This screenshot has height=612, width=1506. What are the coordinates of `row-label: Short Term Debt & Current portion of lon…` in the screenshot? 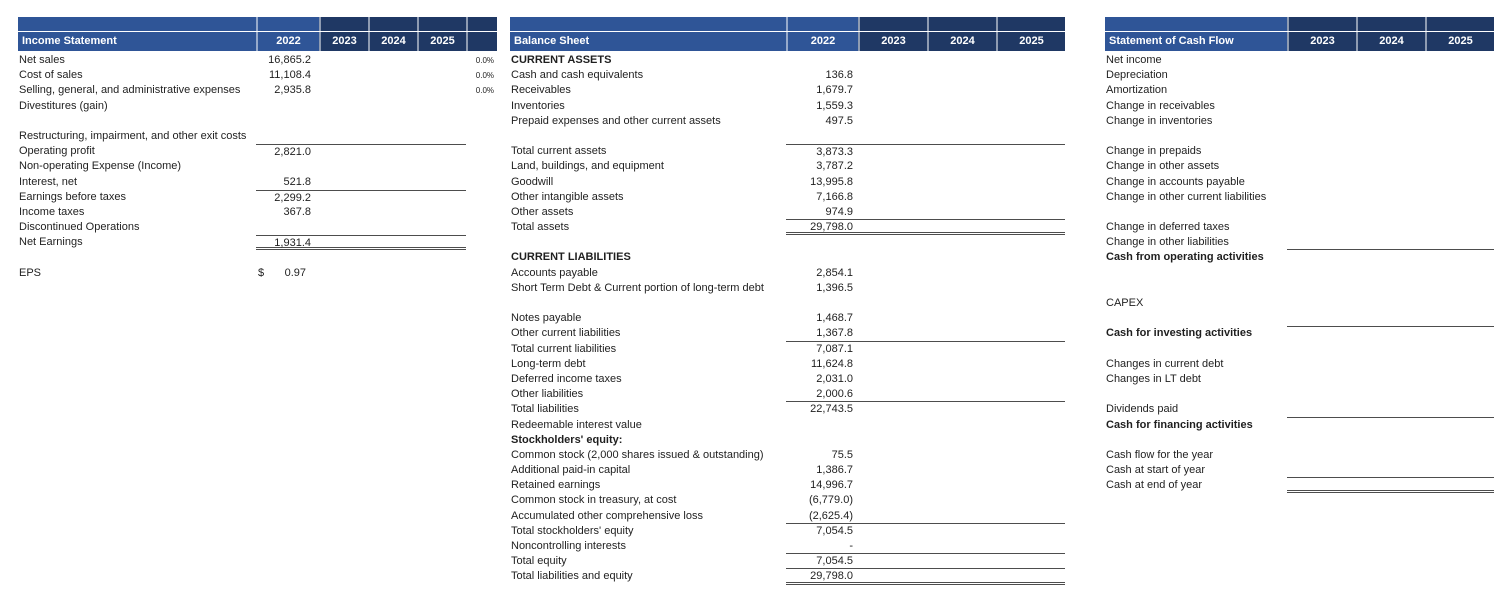 It's located at (637, 287).